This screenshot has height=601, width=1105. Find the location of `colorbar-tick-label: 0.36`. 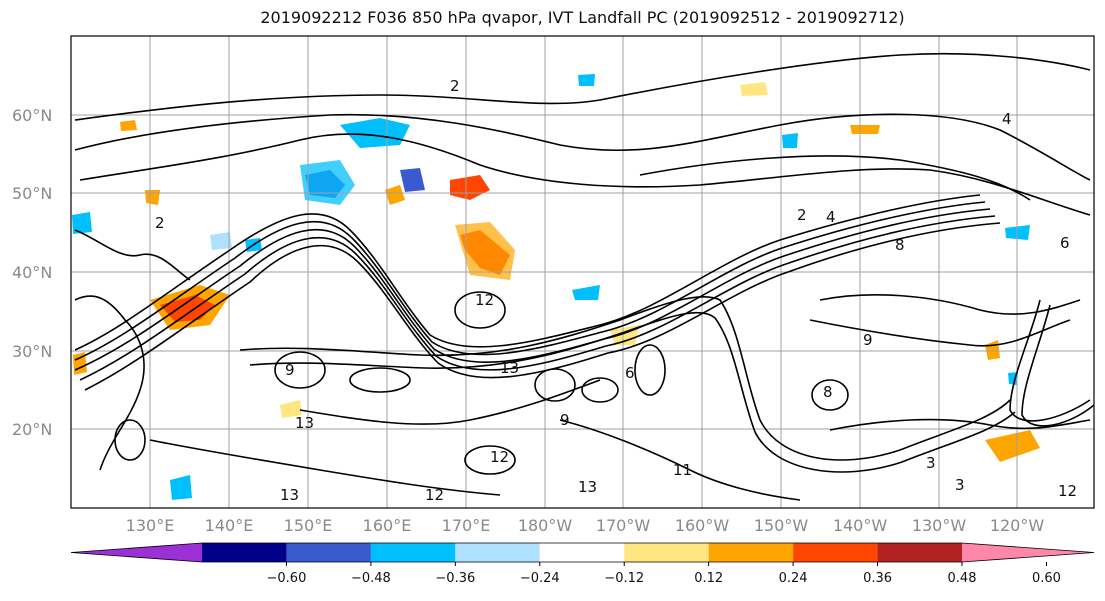

colorbar-tick-label: 0.36 is located at coordinates (877, 578).